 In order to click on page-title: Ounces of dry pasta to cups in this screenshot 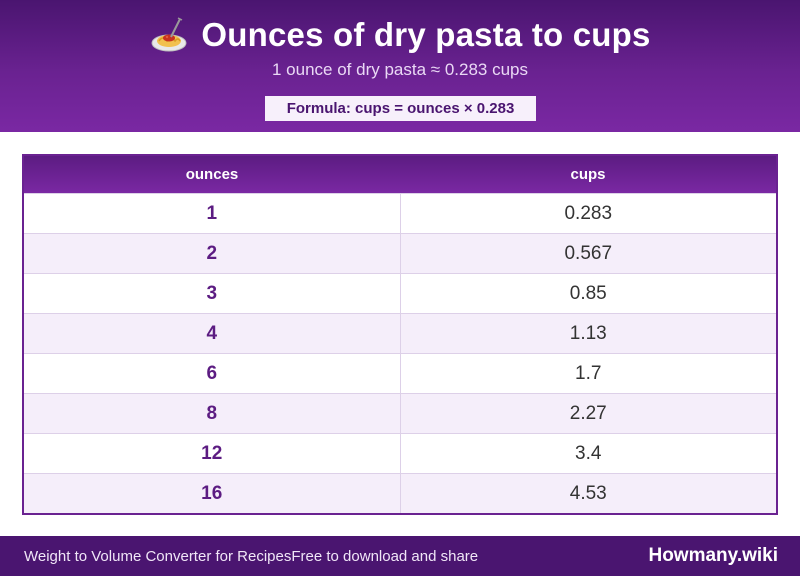, I will do `click(426, 34)`.